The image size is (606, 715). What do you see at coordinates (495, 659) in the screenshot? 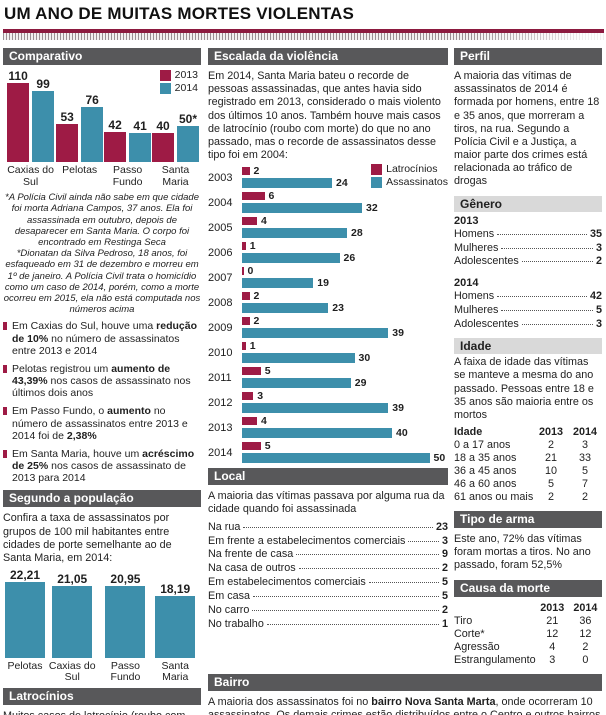
I see `table-cell: Estrangulamento` at bounding box center [495, 659].